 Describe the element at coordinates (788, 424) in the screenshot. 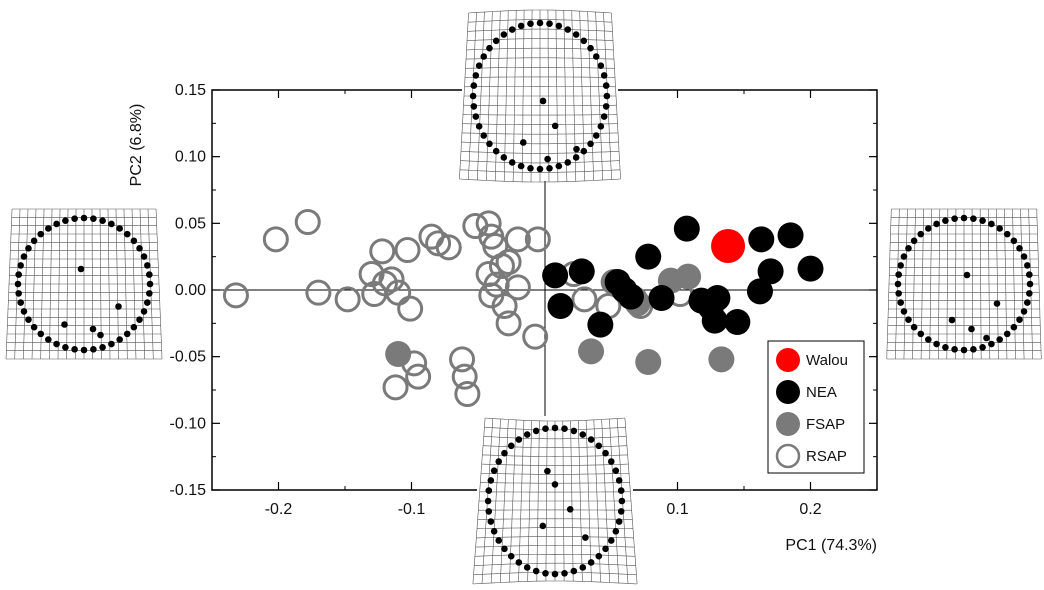

I see `legend-marker-fsap` at that location.